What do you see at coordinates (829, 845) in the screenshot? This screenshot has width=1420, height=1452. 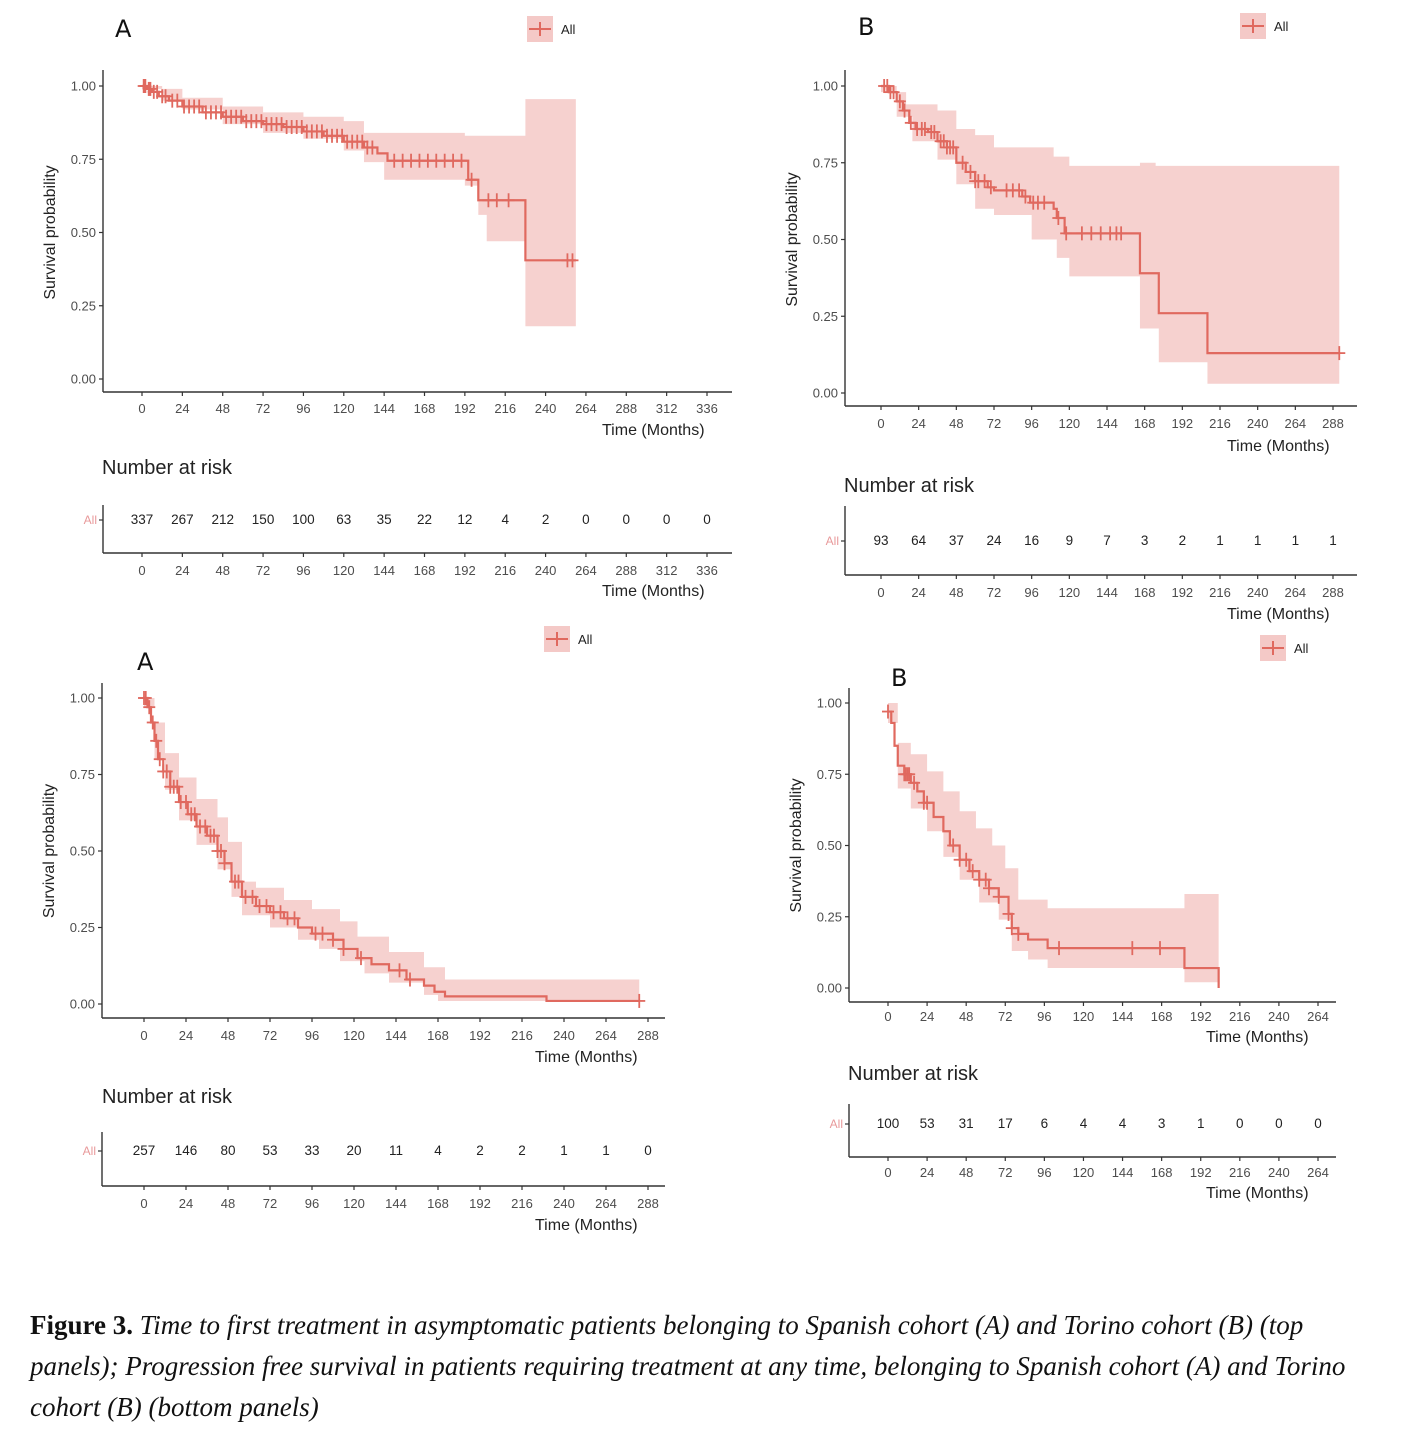 I see `y-tick-label: 0.50` at bounding box center [829, 845].